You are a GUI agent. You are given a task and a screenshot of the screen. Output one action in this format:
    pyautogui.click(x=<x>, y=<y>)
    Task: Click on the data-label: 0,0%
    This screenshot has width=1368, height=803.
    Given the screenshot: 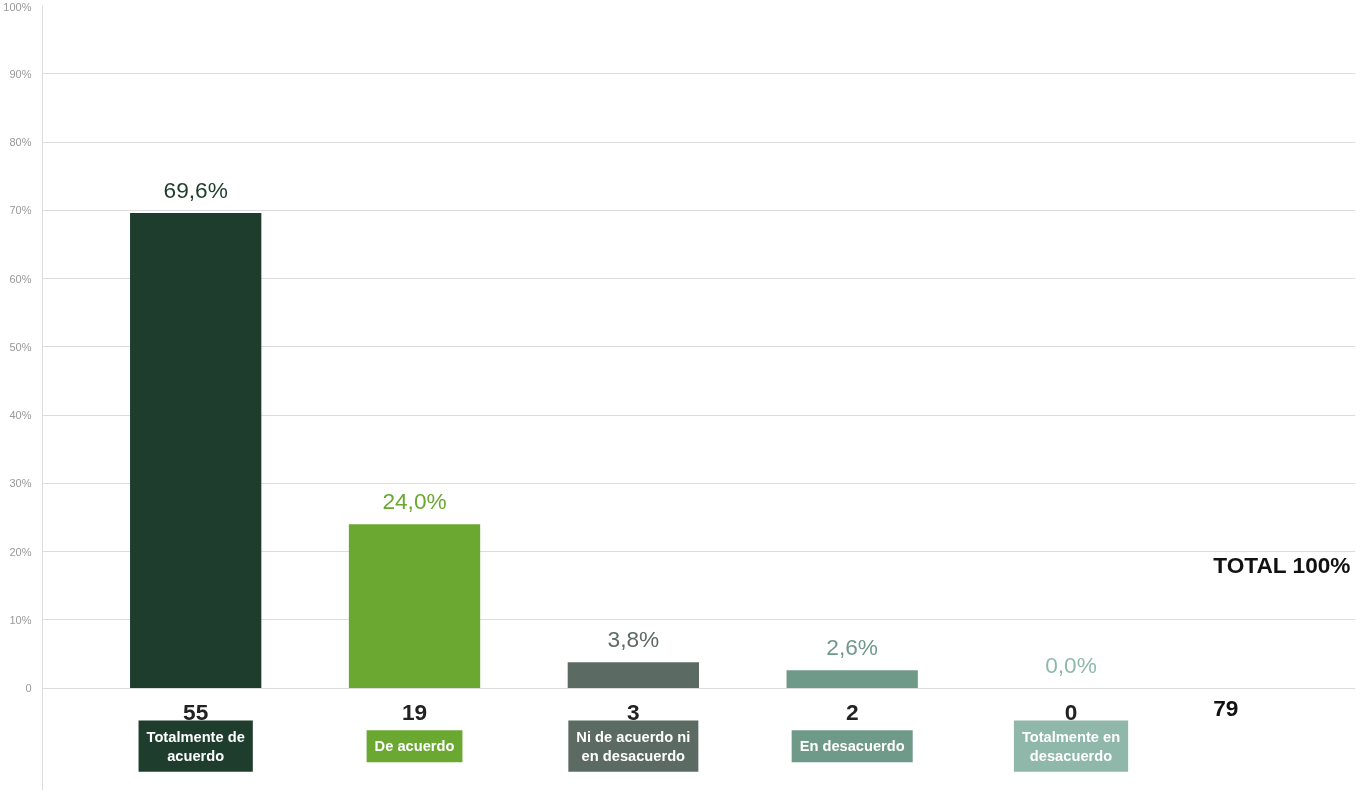 What is the action you would take?
    pyautogui.click(x=1071, y=664)
    